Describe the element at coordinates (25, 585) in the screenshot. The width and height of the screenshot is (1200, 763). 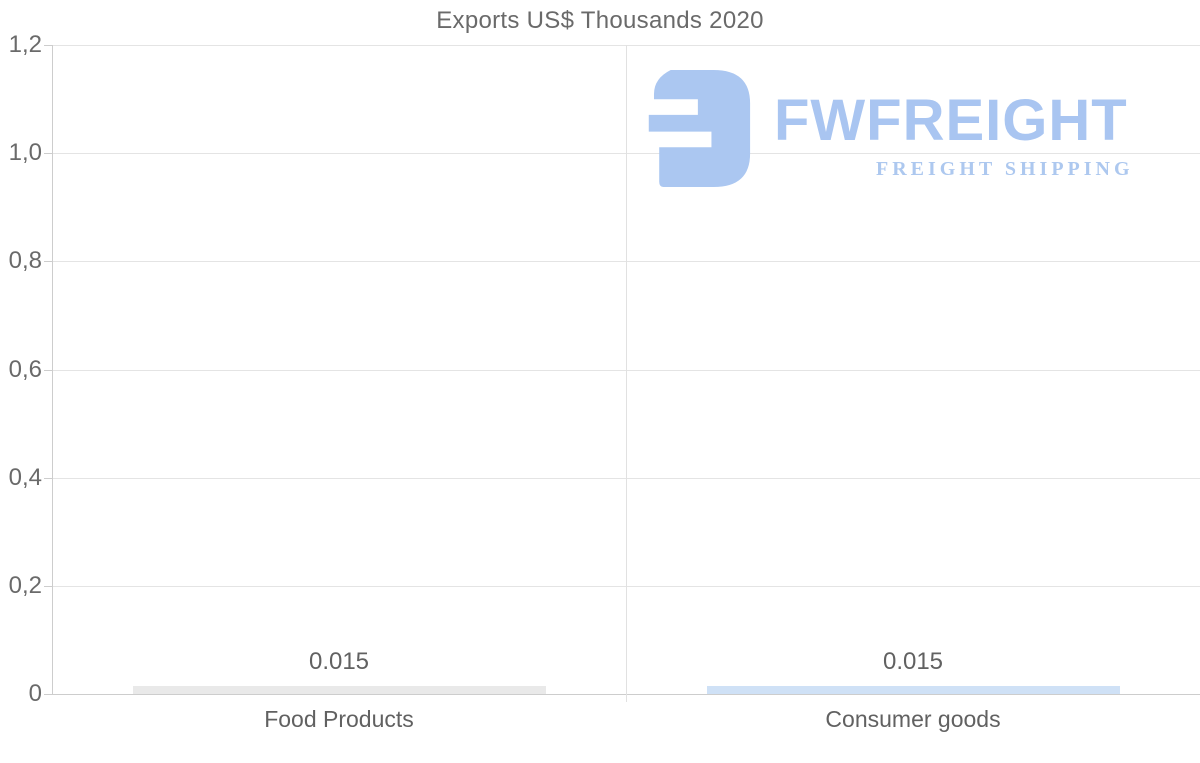
I see `y-axis-tick-label: 0,2` at that location.